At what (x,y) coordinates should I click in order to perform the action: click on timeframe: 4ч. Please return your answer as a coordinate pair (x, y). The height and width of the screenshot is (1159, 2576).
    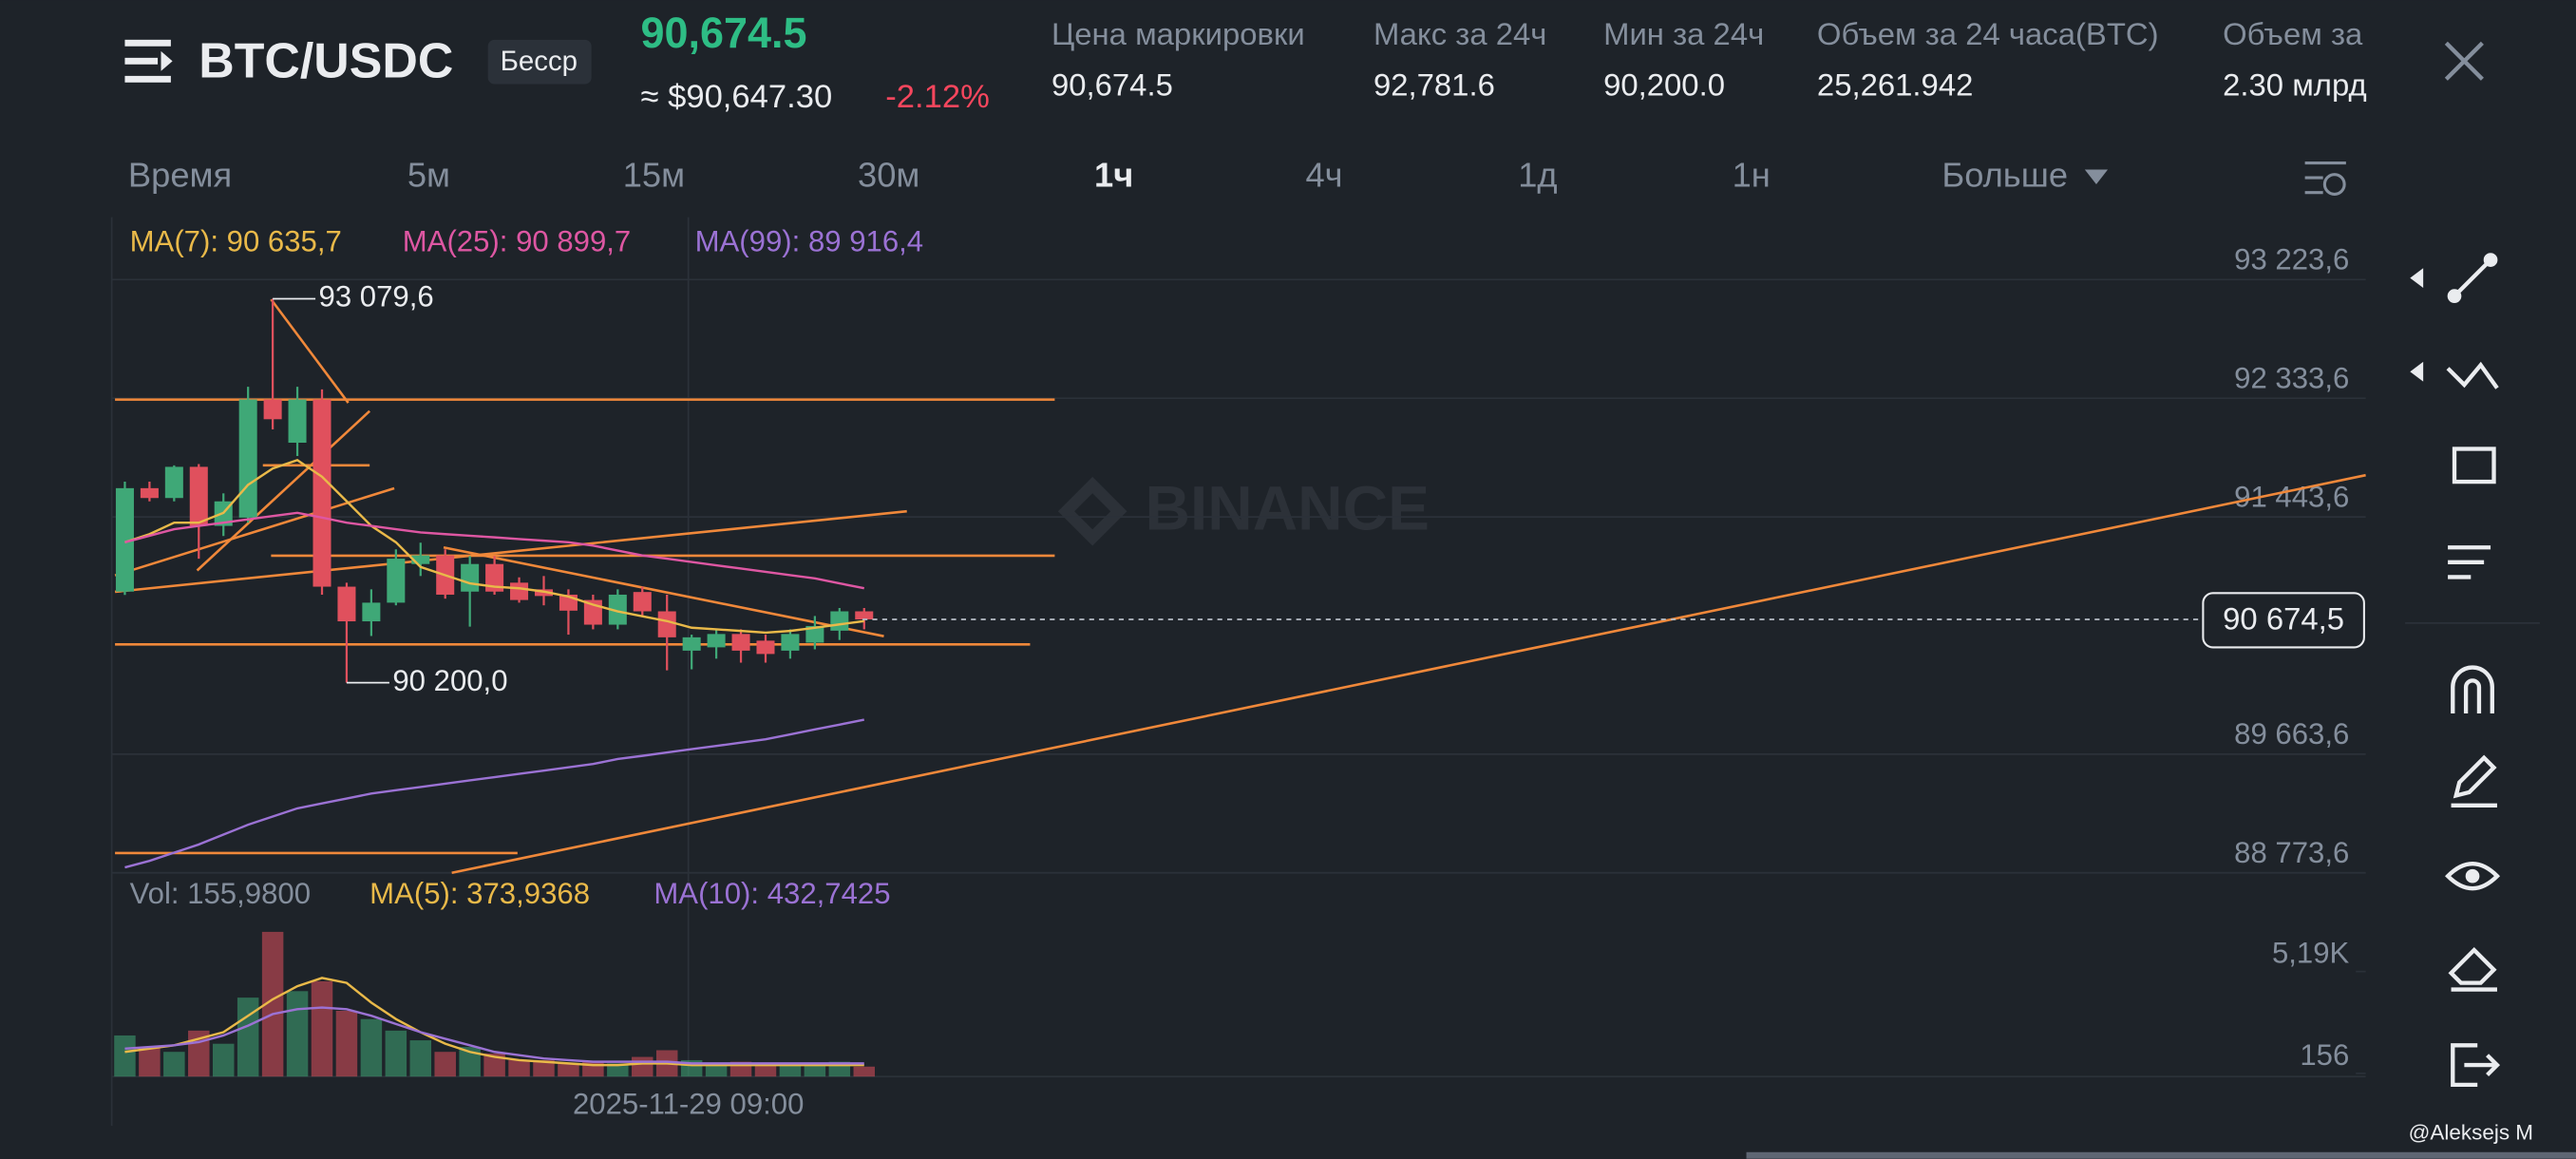
    Looking at the image, I should click on (1323, 175).